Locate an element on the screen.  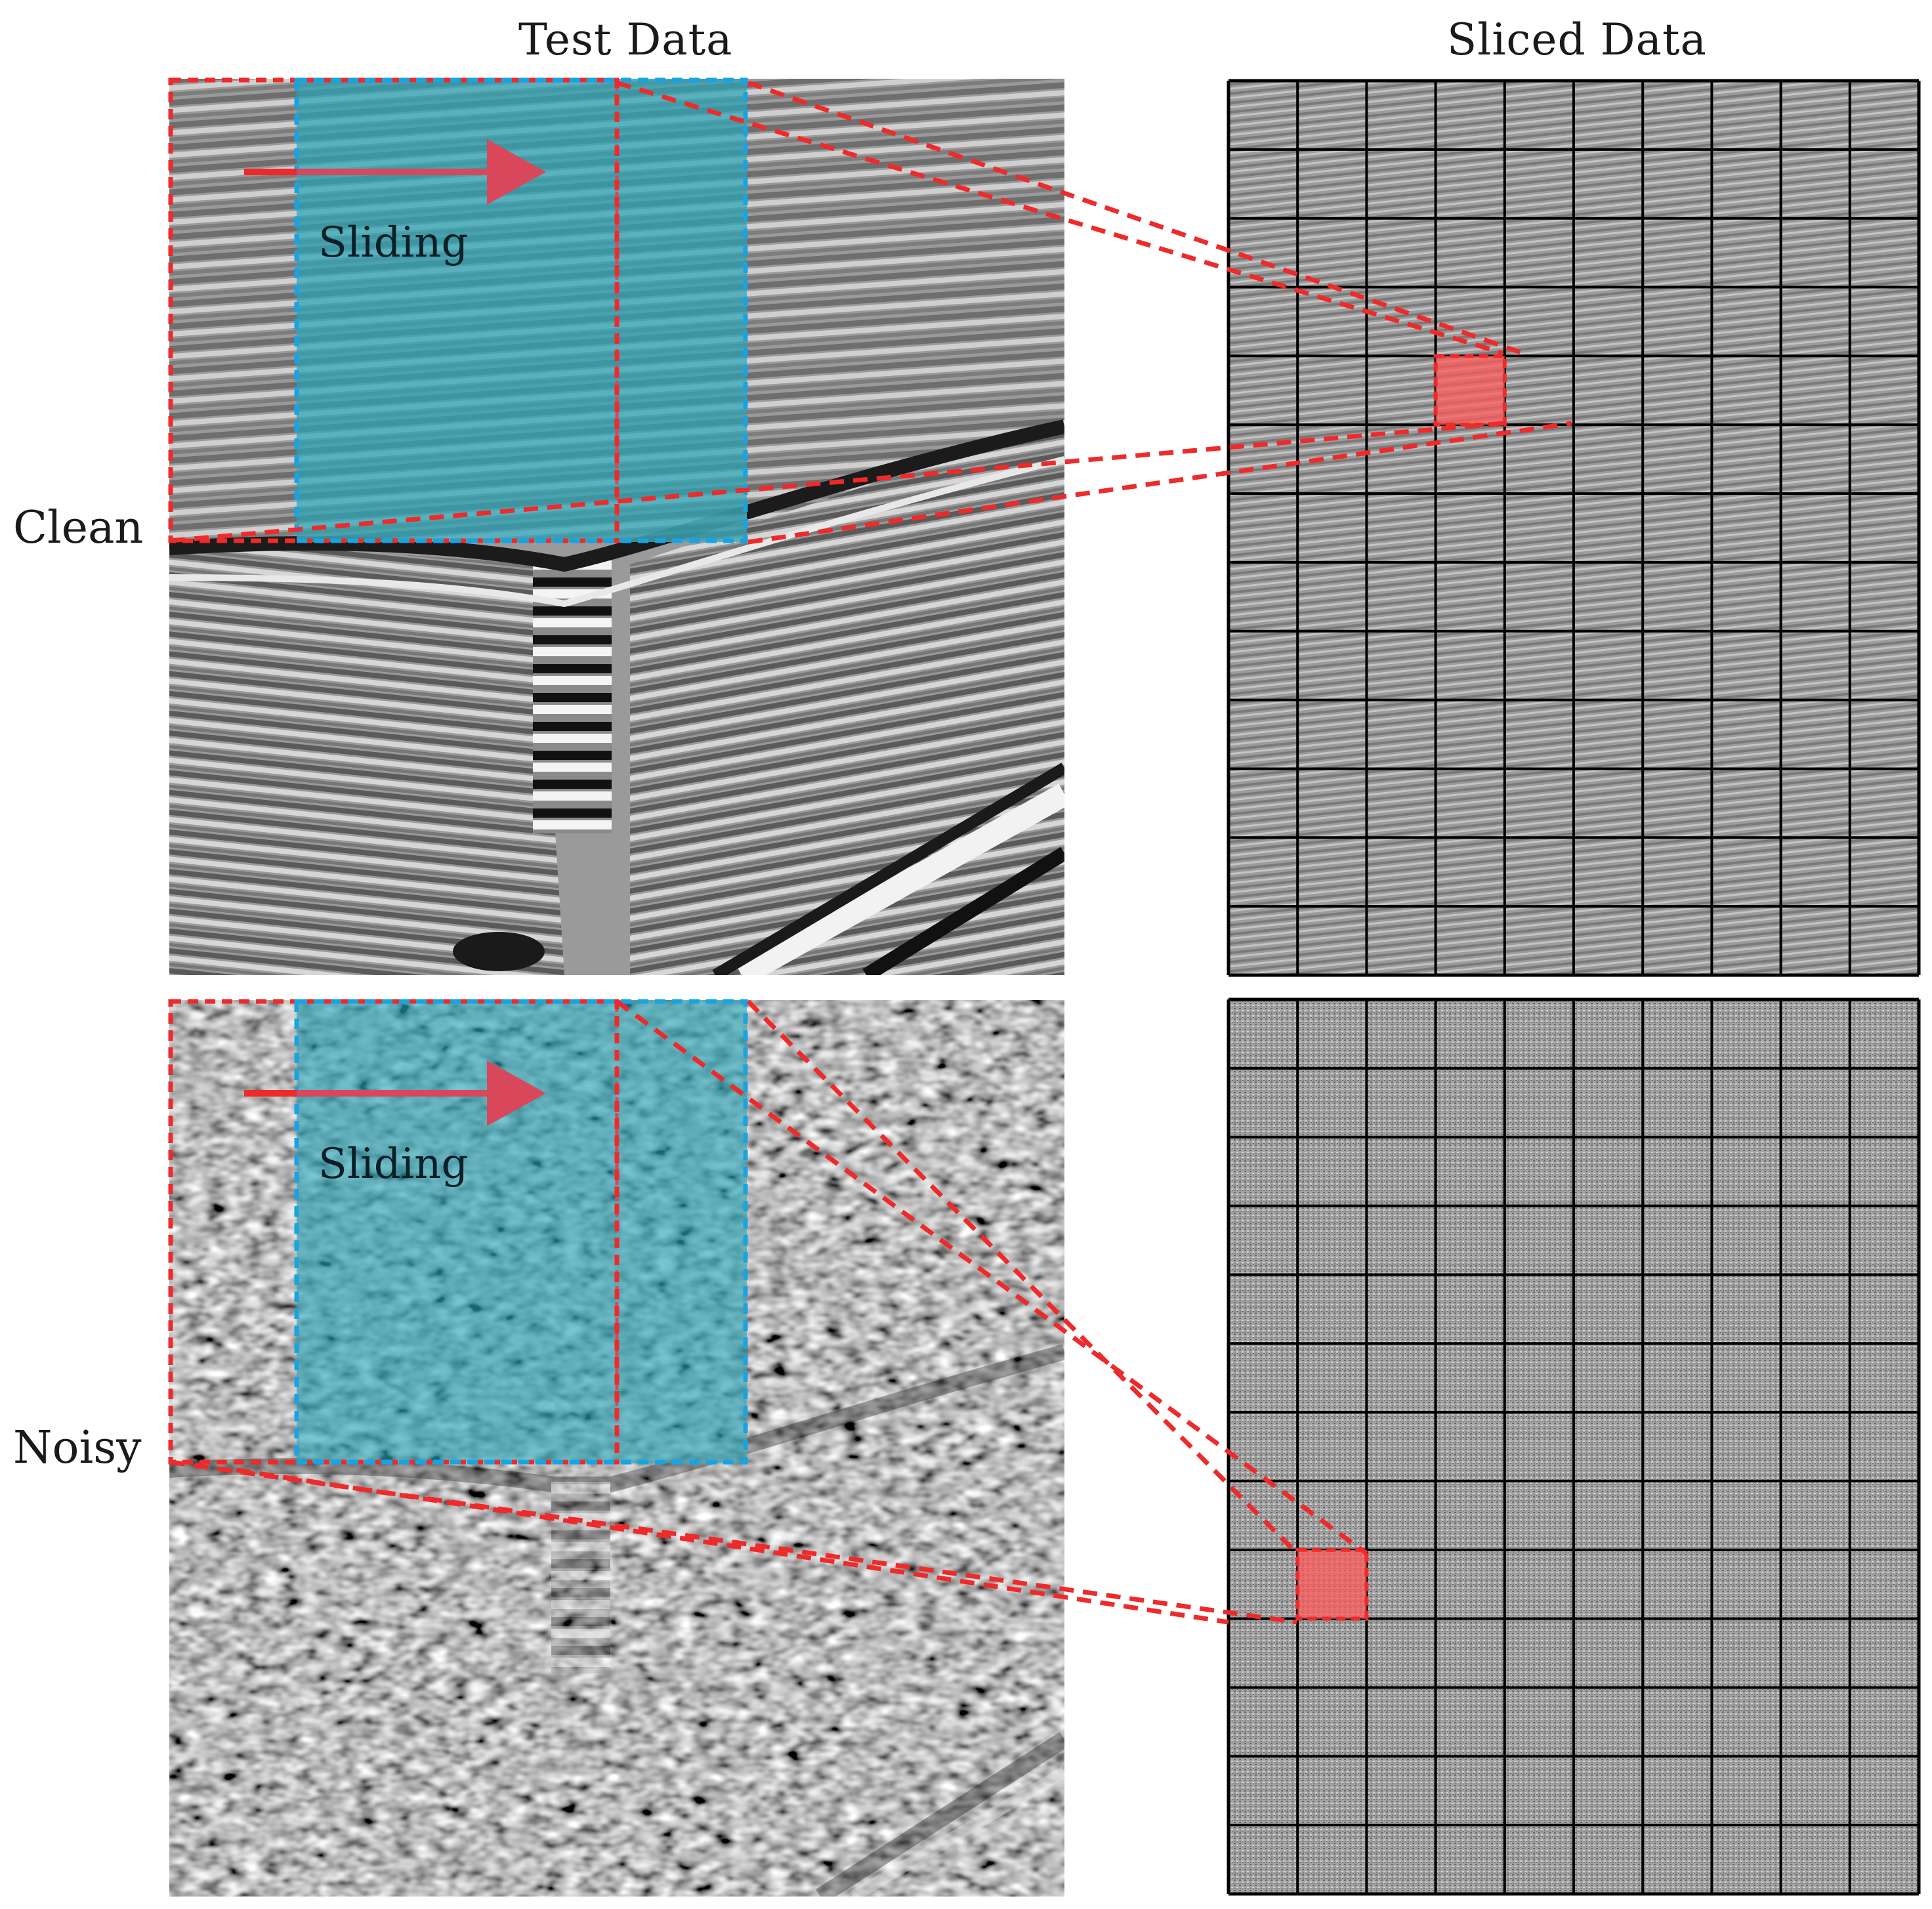
clean-row-label: Clean is located at coordinates (78, 528).